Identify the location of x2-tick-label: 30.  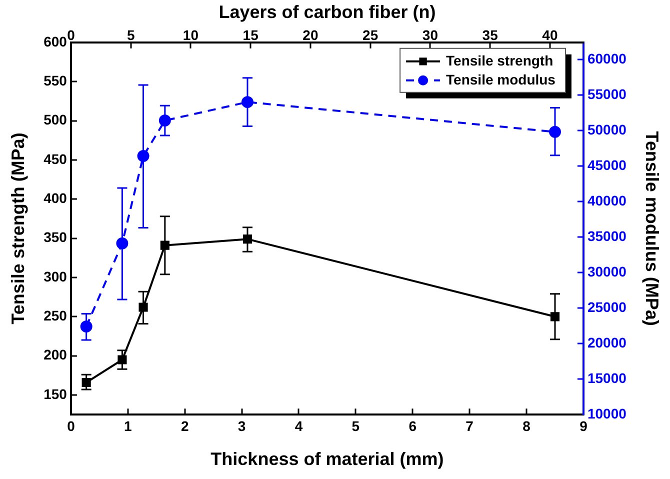
(430, 34).